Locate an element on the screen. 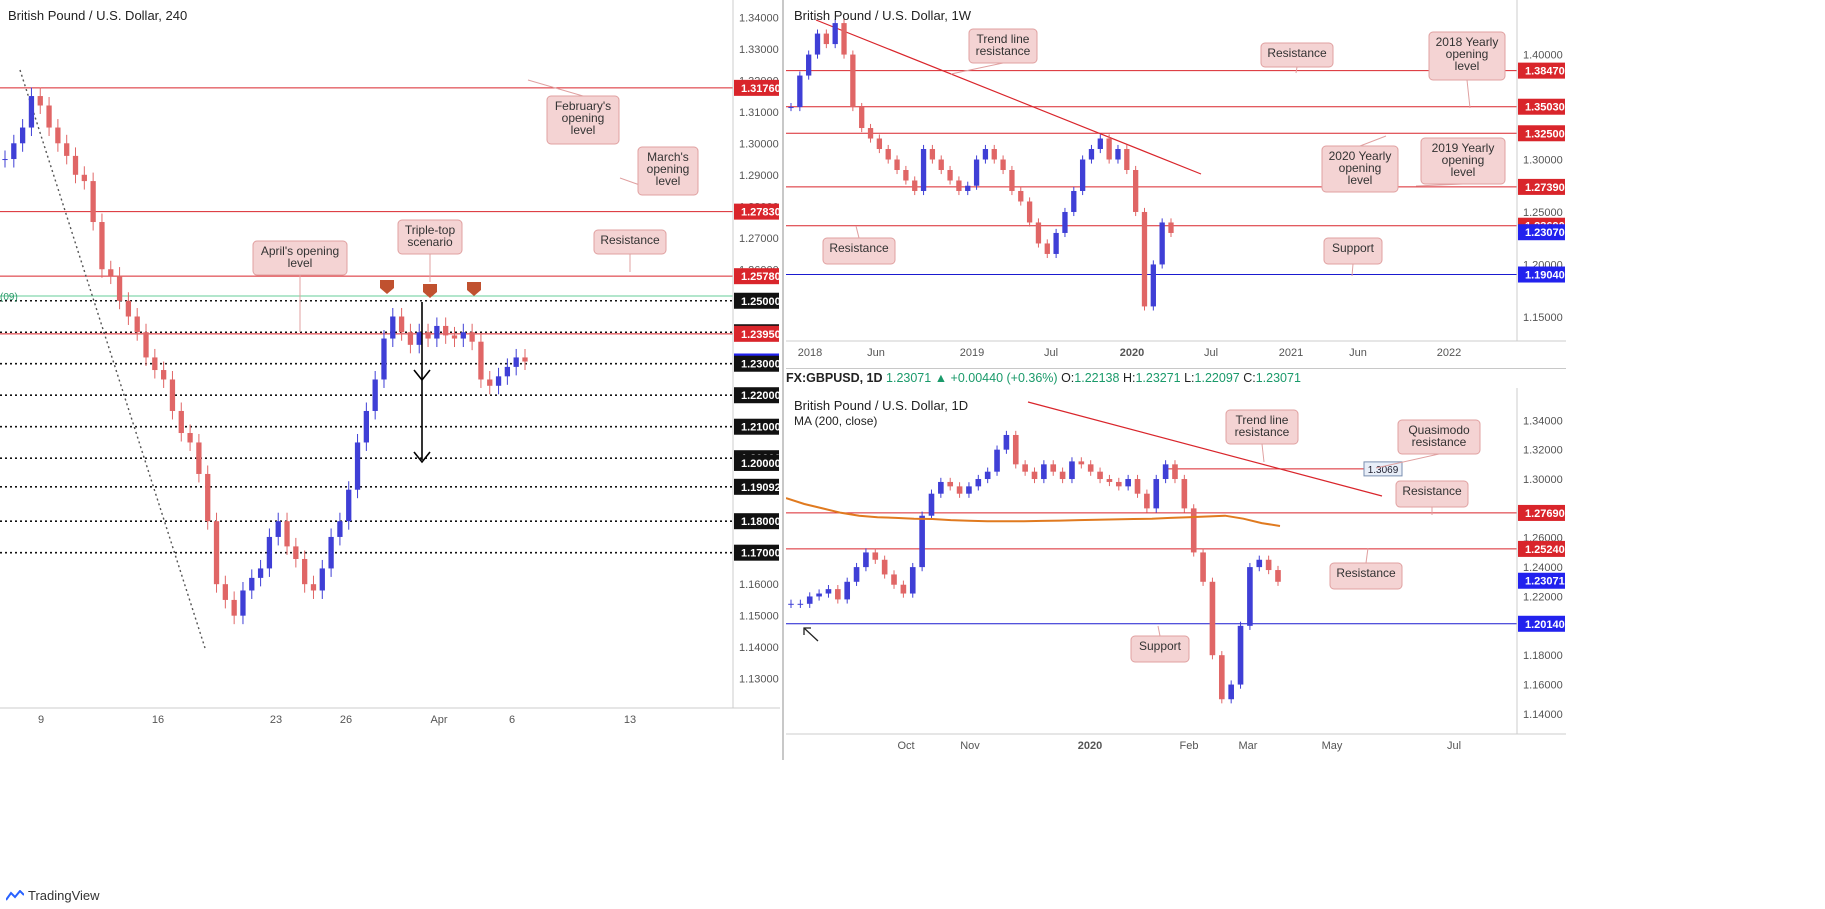  callout-triple-top-box is located at coordinates (430, 237).